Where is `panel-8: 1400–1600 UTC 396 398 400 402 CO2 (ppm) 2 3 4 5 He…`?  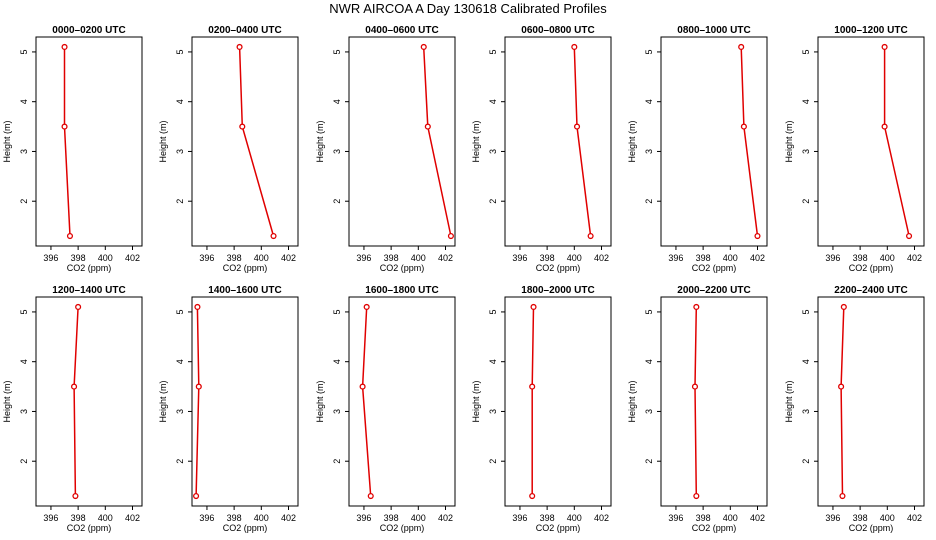
panel-8: 1400–1600 UTC 396 398 400 402 CO2 (ppm) 2 3 4 5 He… is located at coordinates (228, 409).